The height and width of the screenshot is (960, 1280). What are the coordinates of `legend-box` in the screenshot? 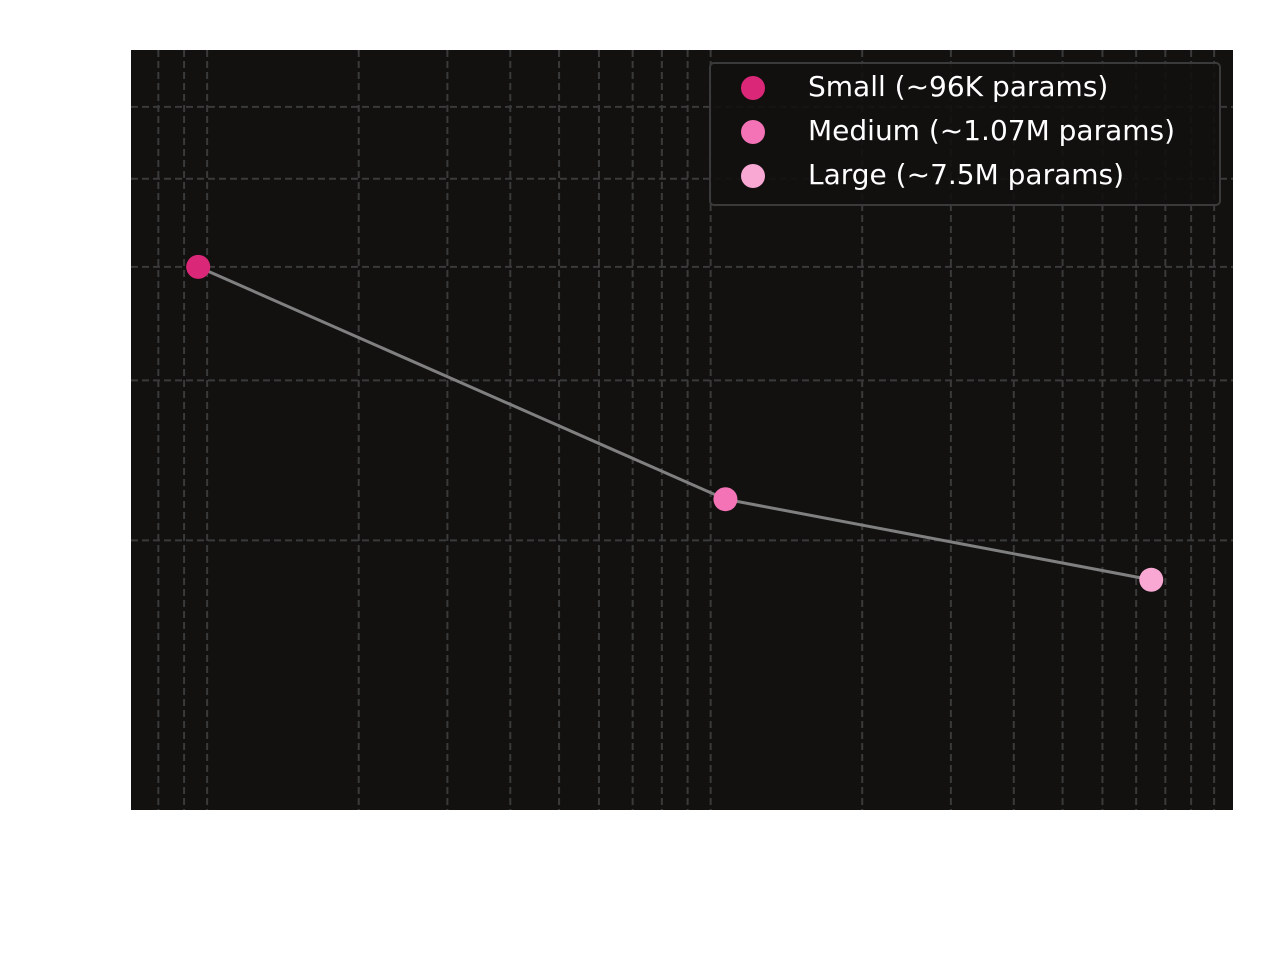 It's located at (965, 134).